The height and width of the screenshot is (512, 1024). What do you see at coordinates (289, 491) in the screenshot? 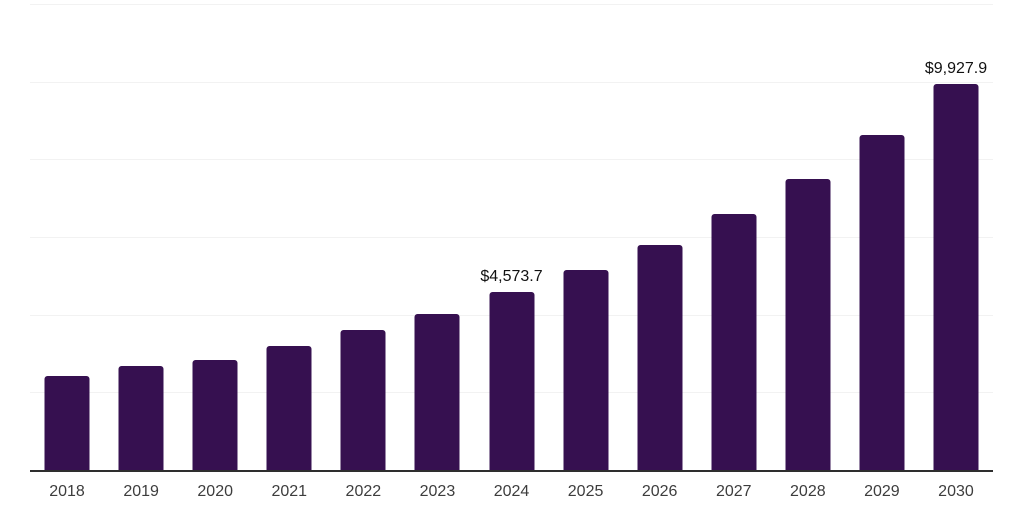
I see `x-tick-label-2021: 2021` at bounding box center [289, 491].